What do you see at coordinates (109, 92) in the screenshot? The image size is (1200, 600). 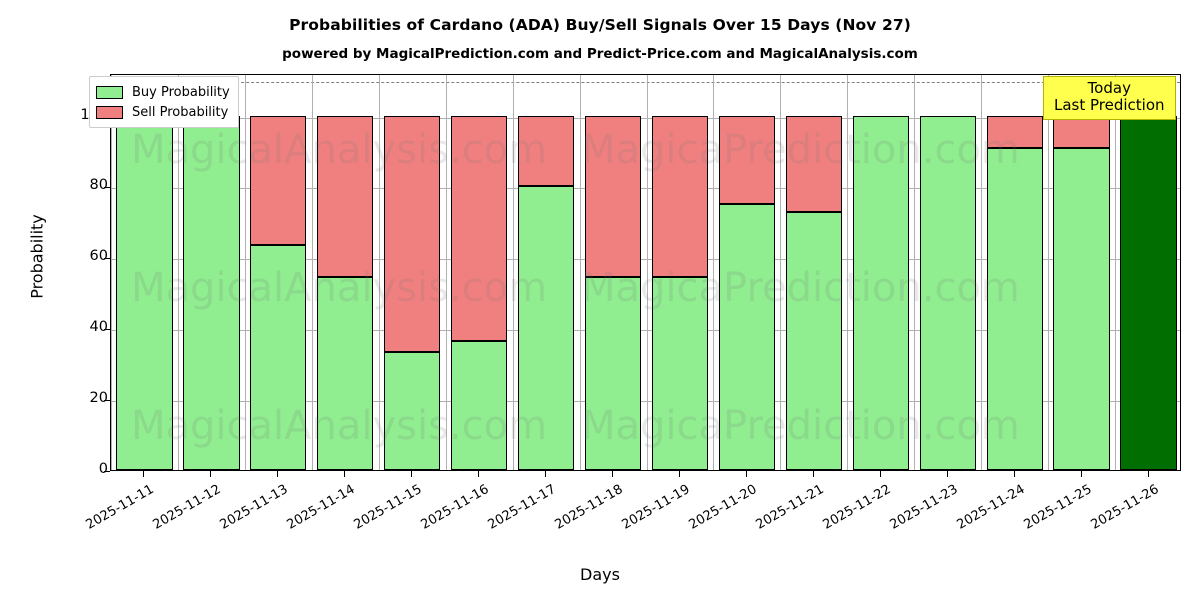 I see `legend-swatch-buy` at bounding box center [109, 92].